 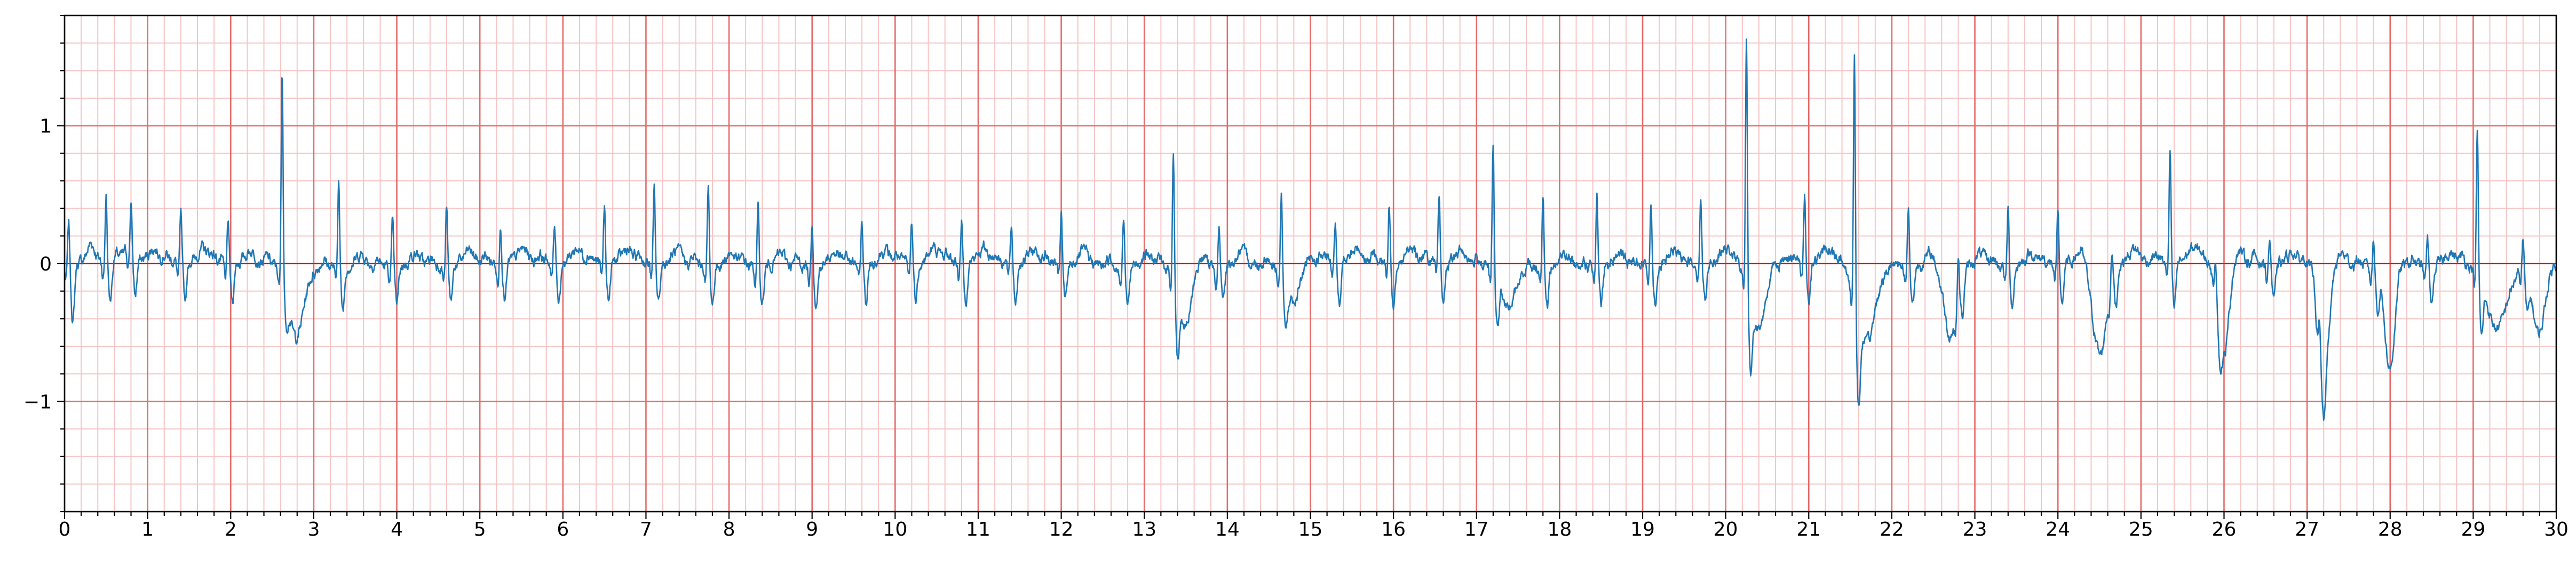 What do you see at coordinates (895, 529) in the screenshot?
I see `x-tick-label: 10` at bounding box center [895, 529].